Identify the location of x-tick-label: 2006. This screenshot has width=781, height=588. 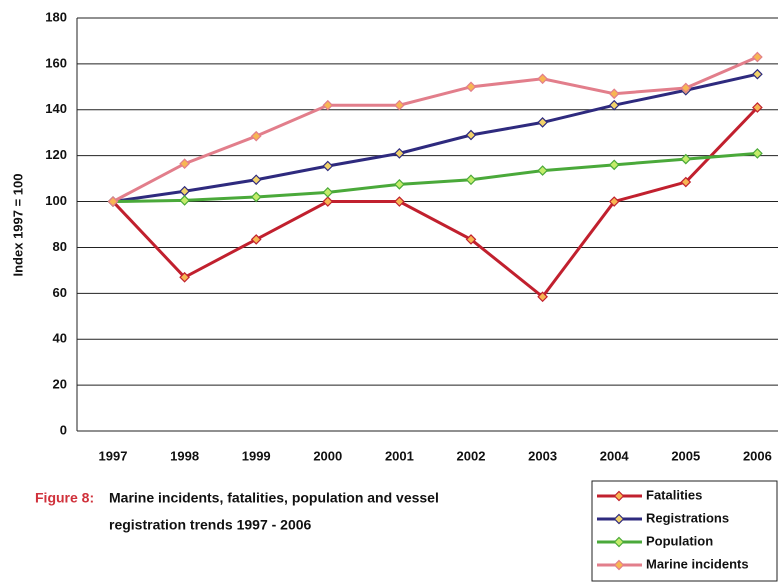
(757, 455).